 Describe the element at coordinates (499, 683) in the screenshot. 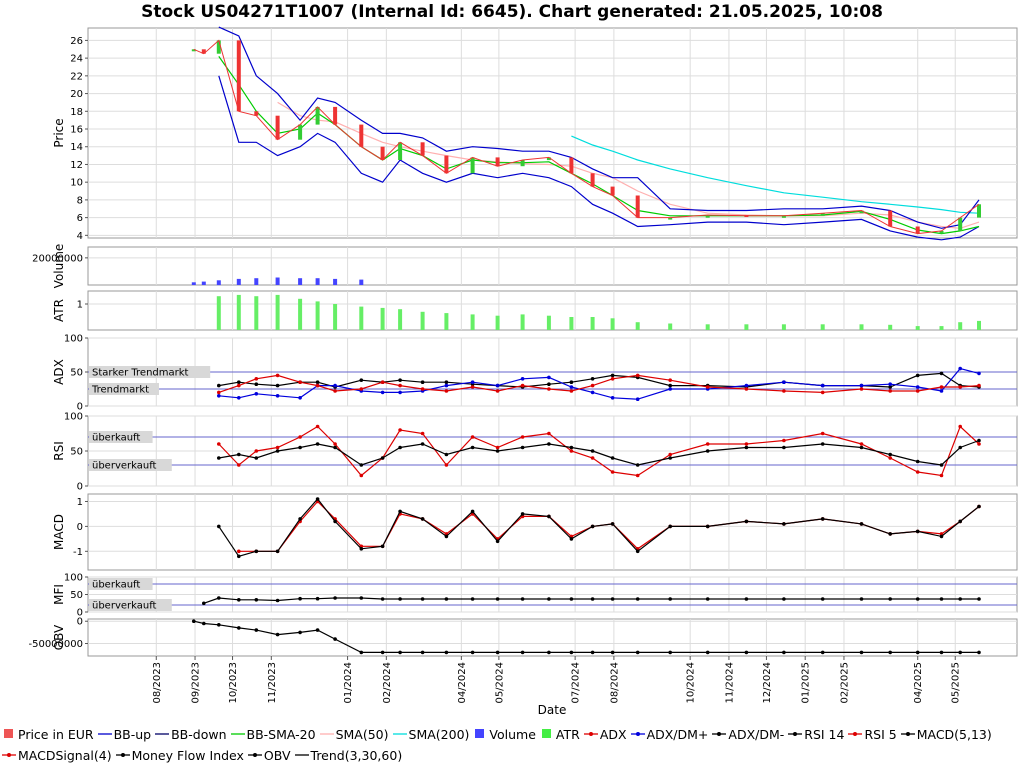

I see `x-tick-label: 05/2024` at that location.